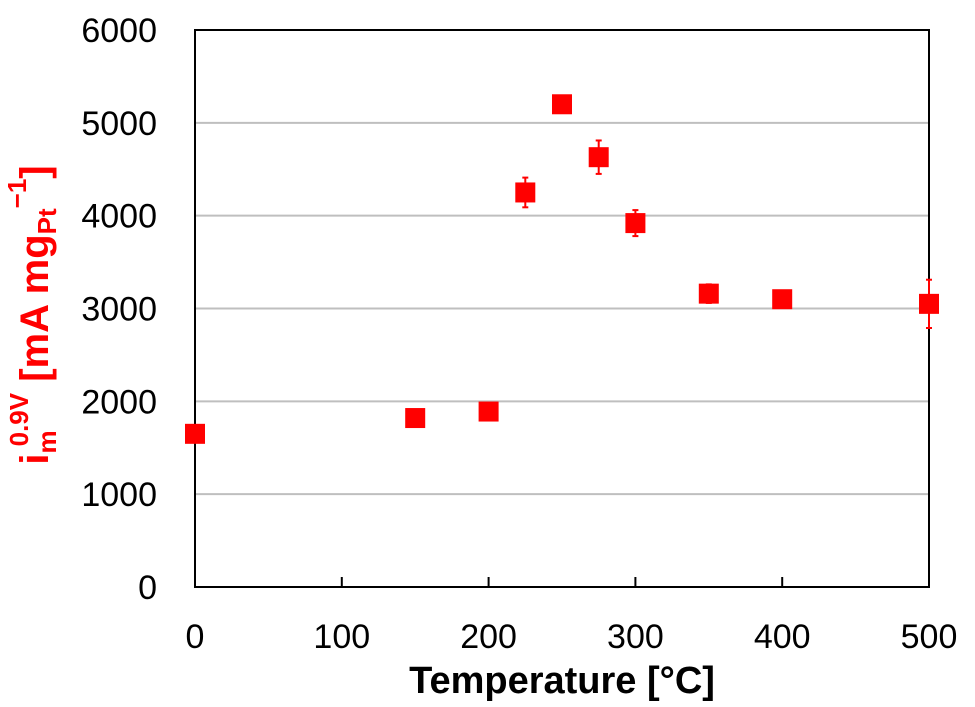 Image resolution: width=975 pixels, height=707 pixels. I want to click on x-tick-label: 500, so click(929, 637).